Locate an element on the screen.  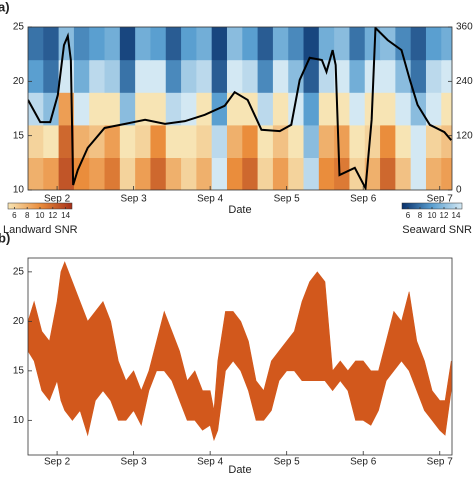
y2-tick-label: 120 is located at coordinates (464, 135).